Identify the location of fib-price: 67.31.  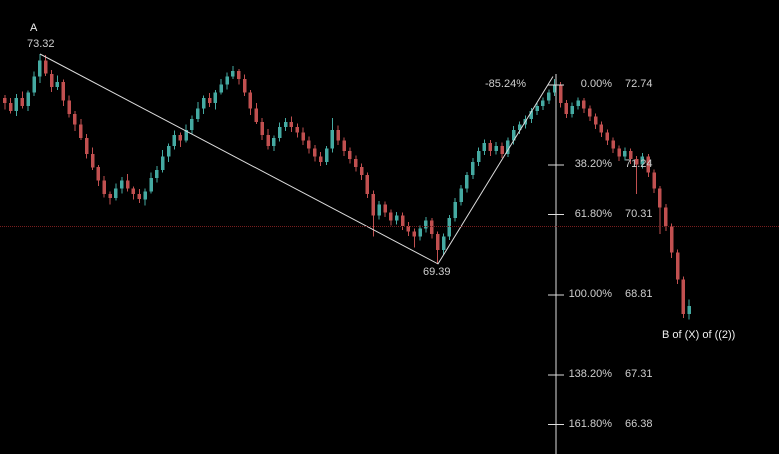
(639, 374).